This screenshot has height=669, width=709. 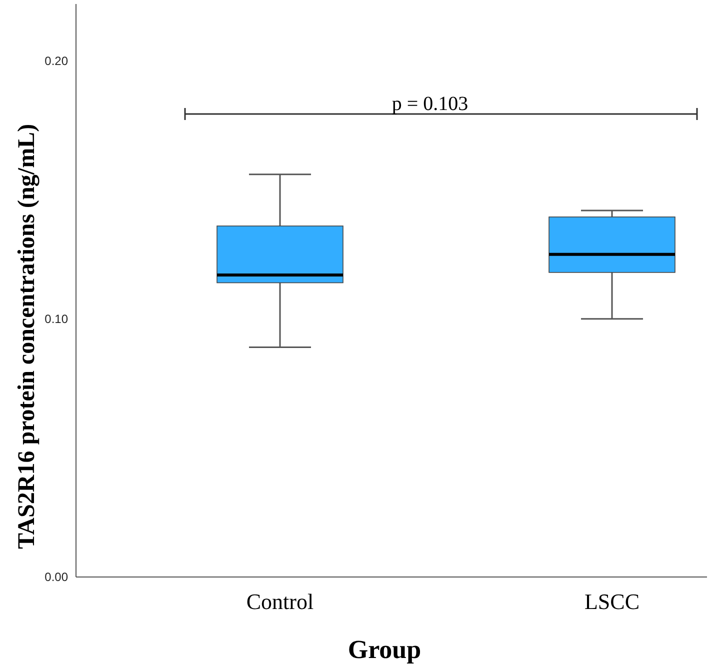 I want to click on x-tick-label: LSCC, so click(x=612, y=601).